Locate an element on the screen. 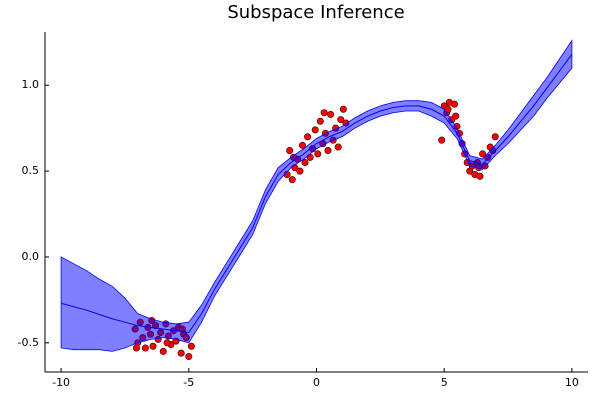 Image resolution: width=600 pixels, height=400 pixels. y-tick-label: 0.0 is located at coordinates (31, 256).